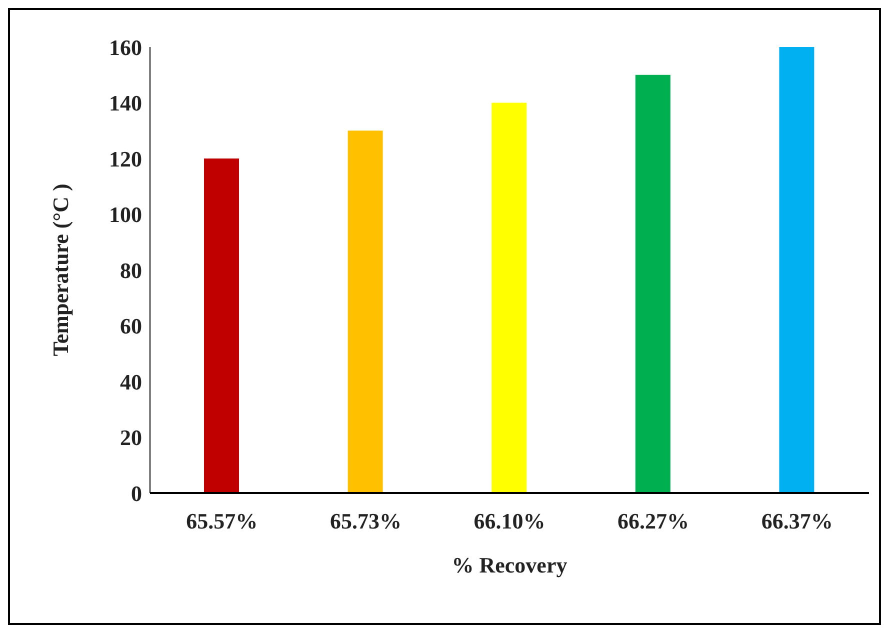 Image resolution: width=889 pixels, height=633 pixels. I want to click on y-tick-label: 20, so click(131, 437).